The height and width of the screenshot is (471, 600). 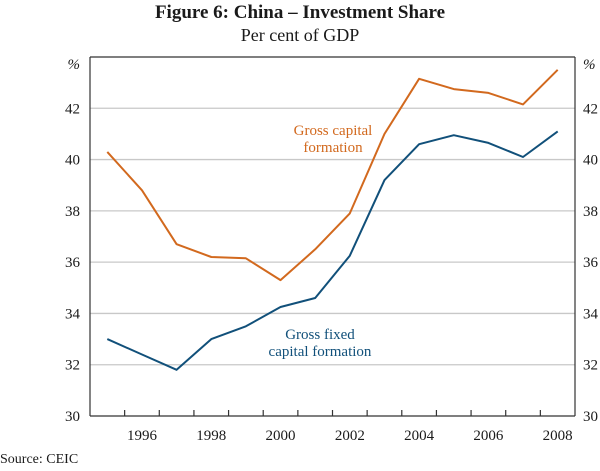 I want to click on y-tick-label-left: 40, so click(x=72, y=161).